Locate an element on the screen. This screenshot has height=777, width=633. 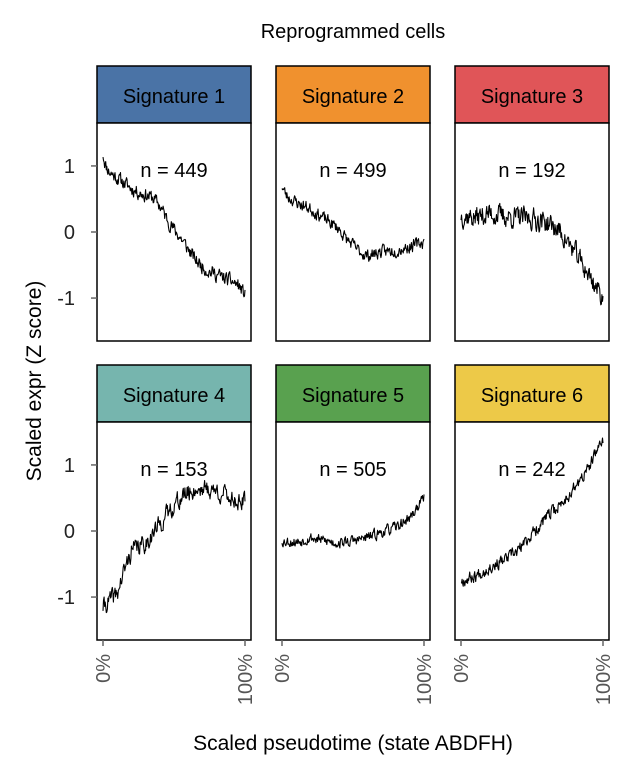
facet-panel: Signature 4 n = 153 is located at coordinates (174, 502).